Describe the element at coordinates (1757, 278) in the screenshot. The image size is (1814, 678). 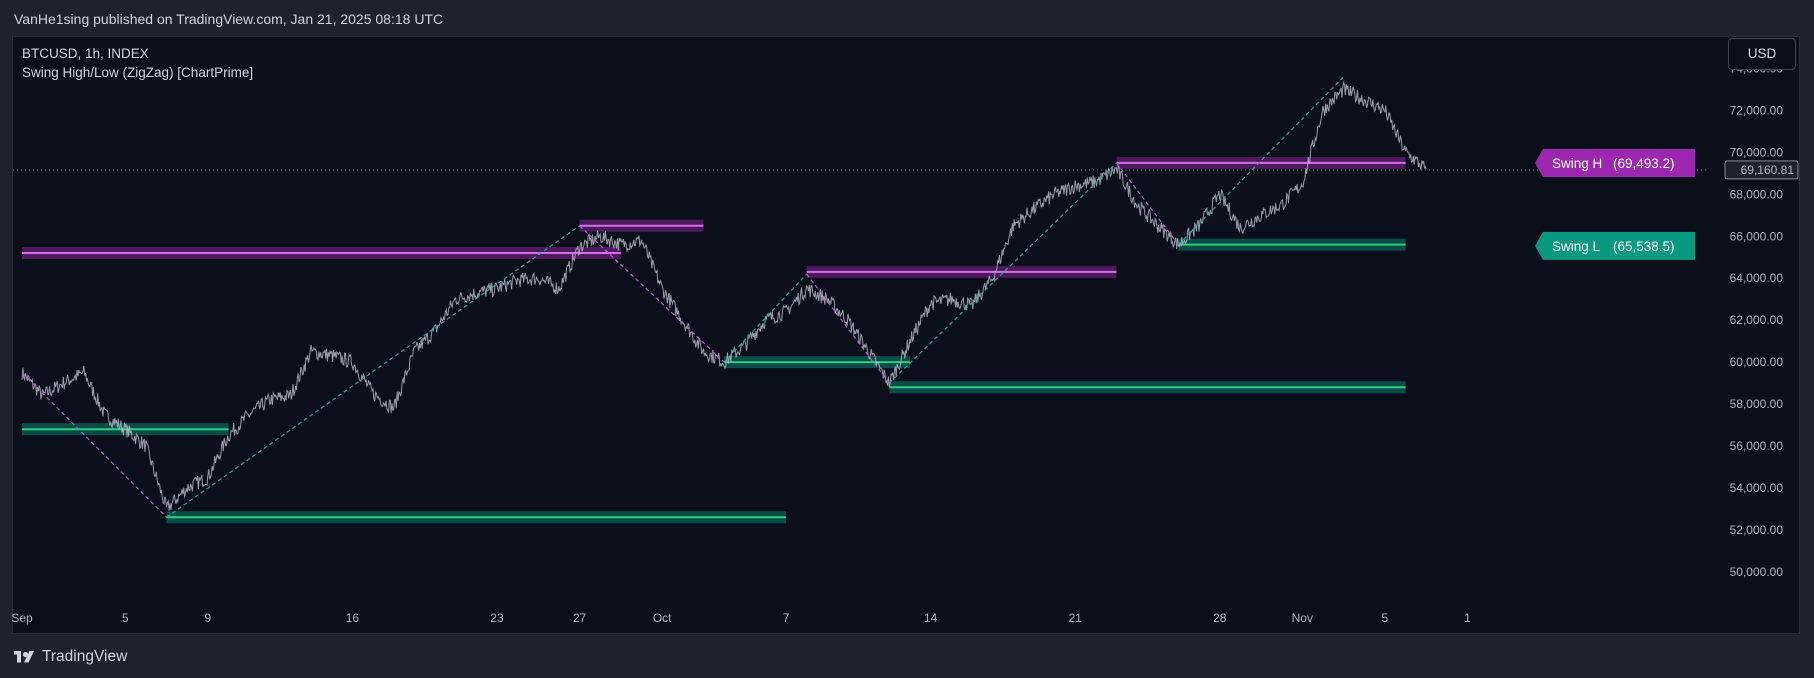
I see `price-tick-label: 64,000.00` at that location.